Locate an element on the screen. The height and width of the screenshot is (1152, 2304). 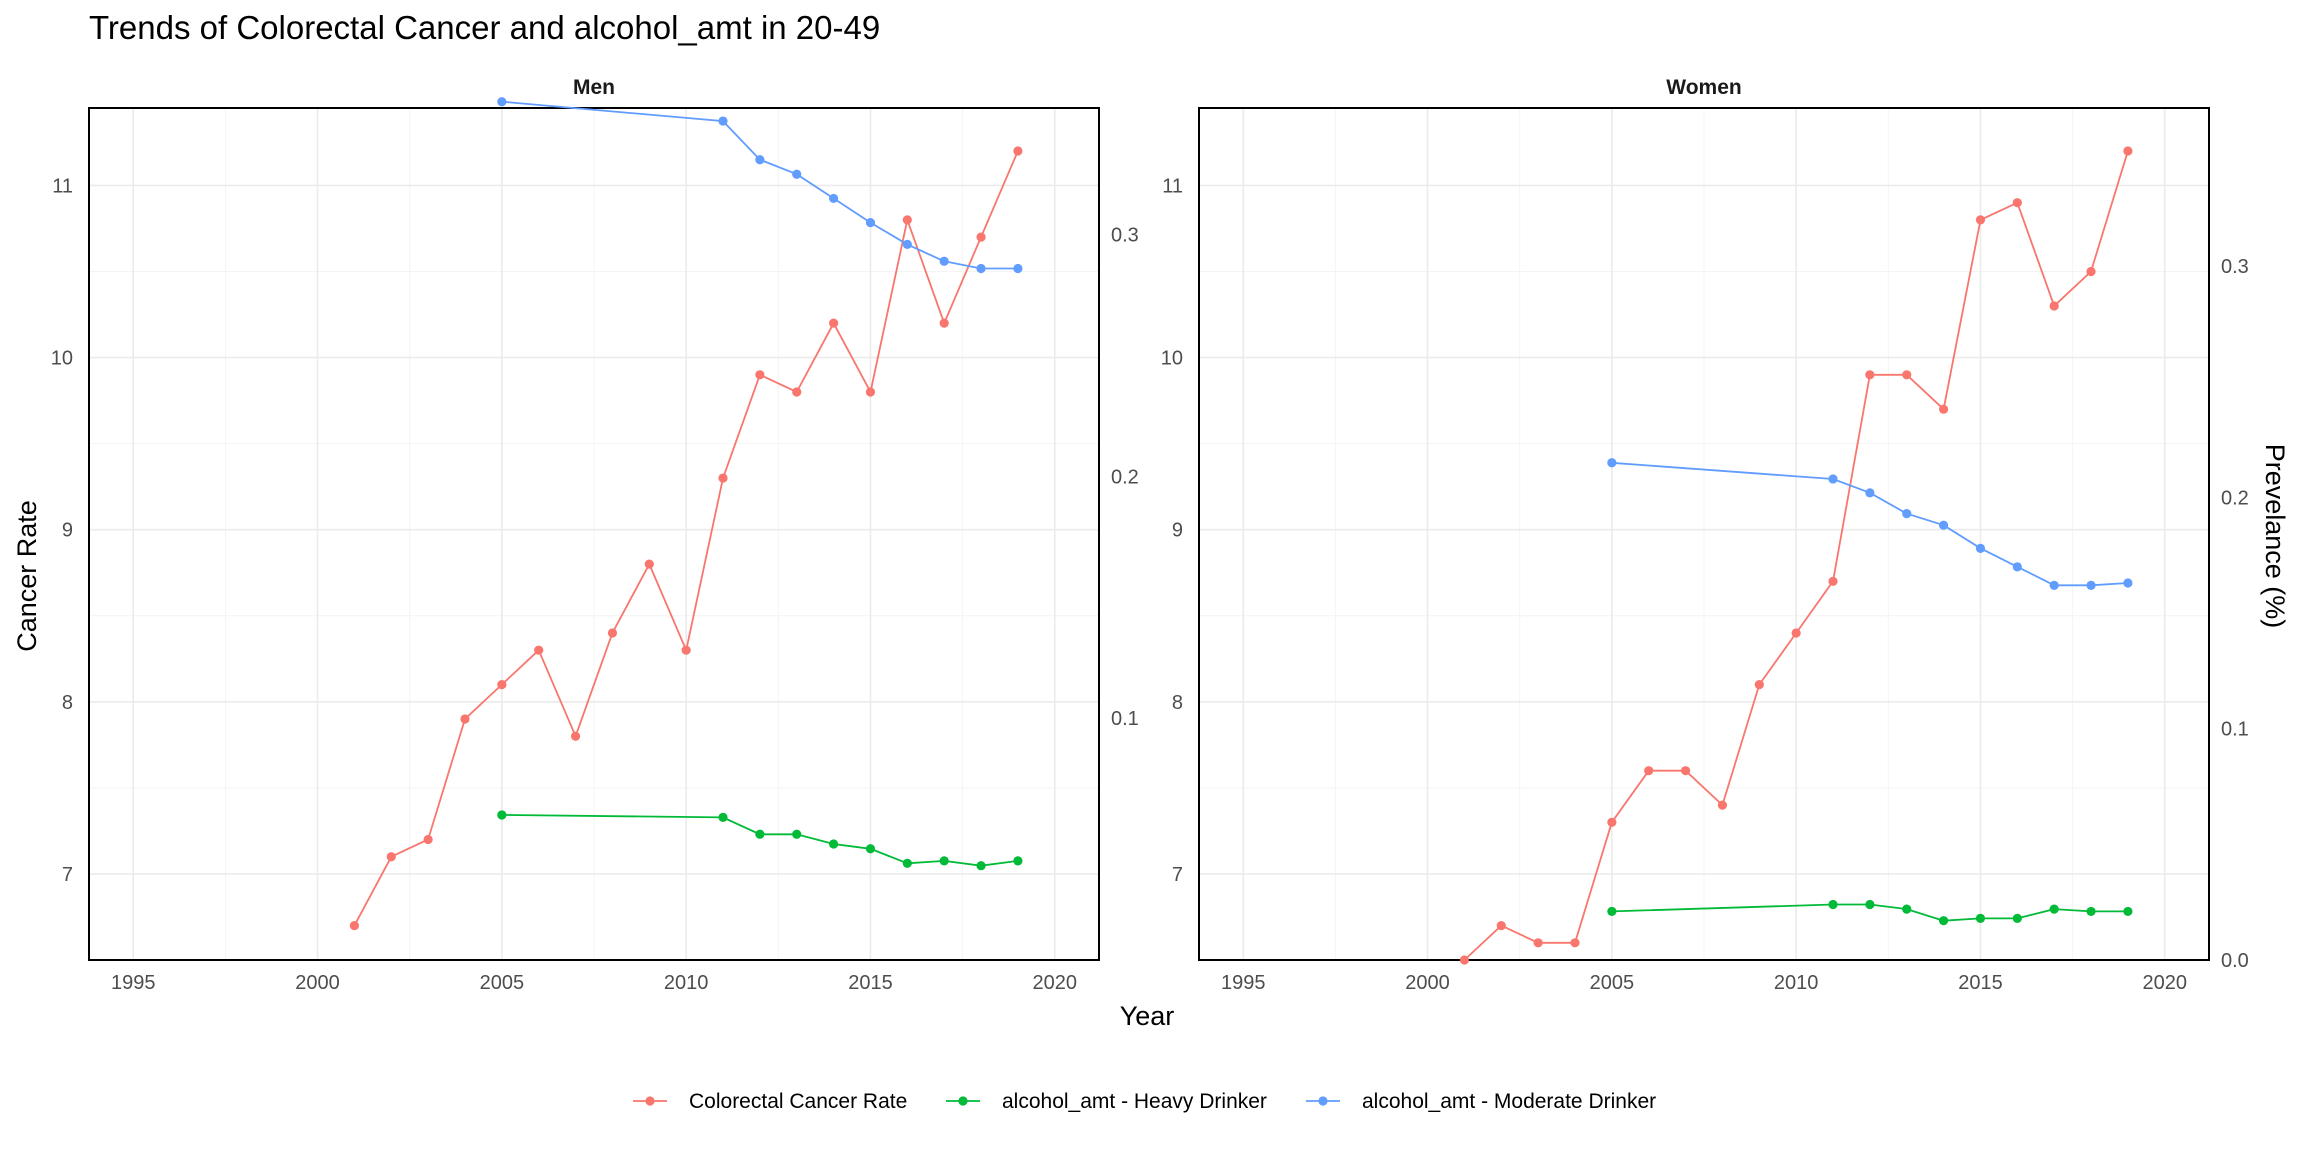
y-axis-title: Cancer Rate is located at coordinates (27, 576).